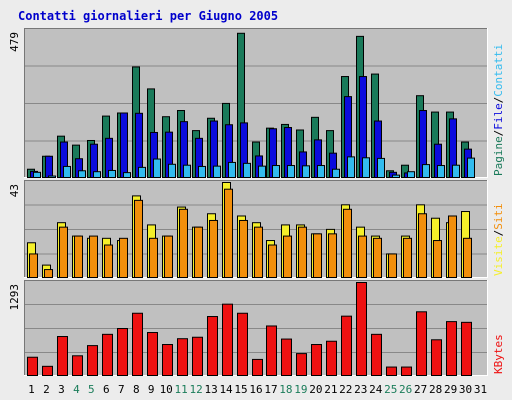 The height and width of the screenshot is (400, 512). Describe the element at coordinates (465, 389) in the screenshot. I see `x-tick-label: 30` at that location.